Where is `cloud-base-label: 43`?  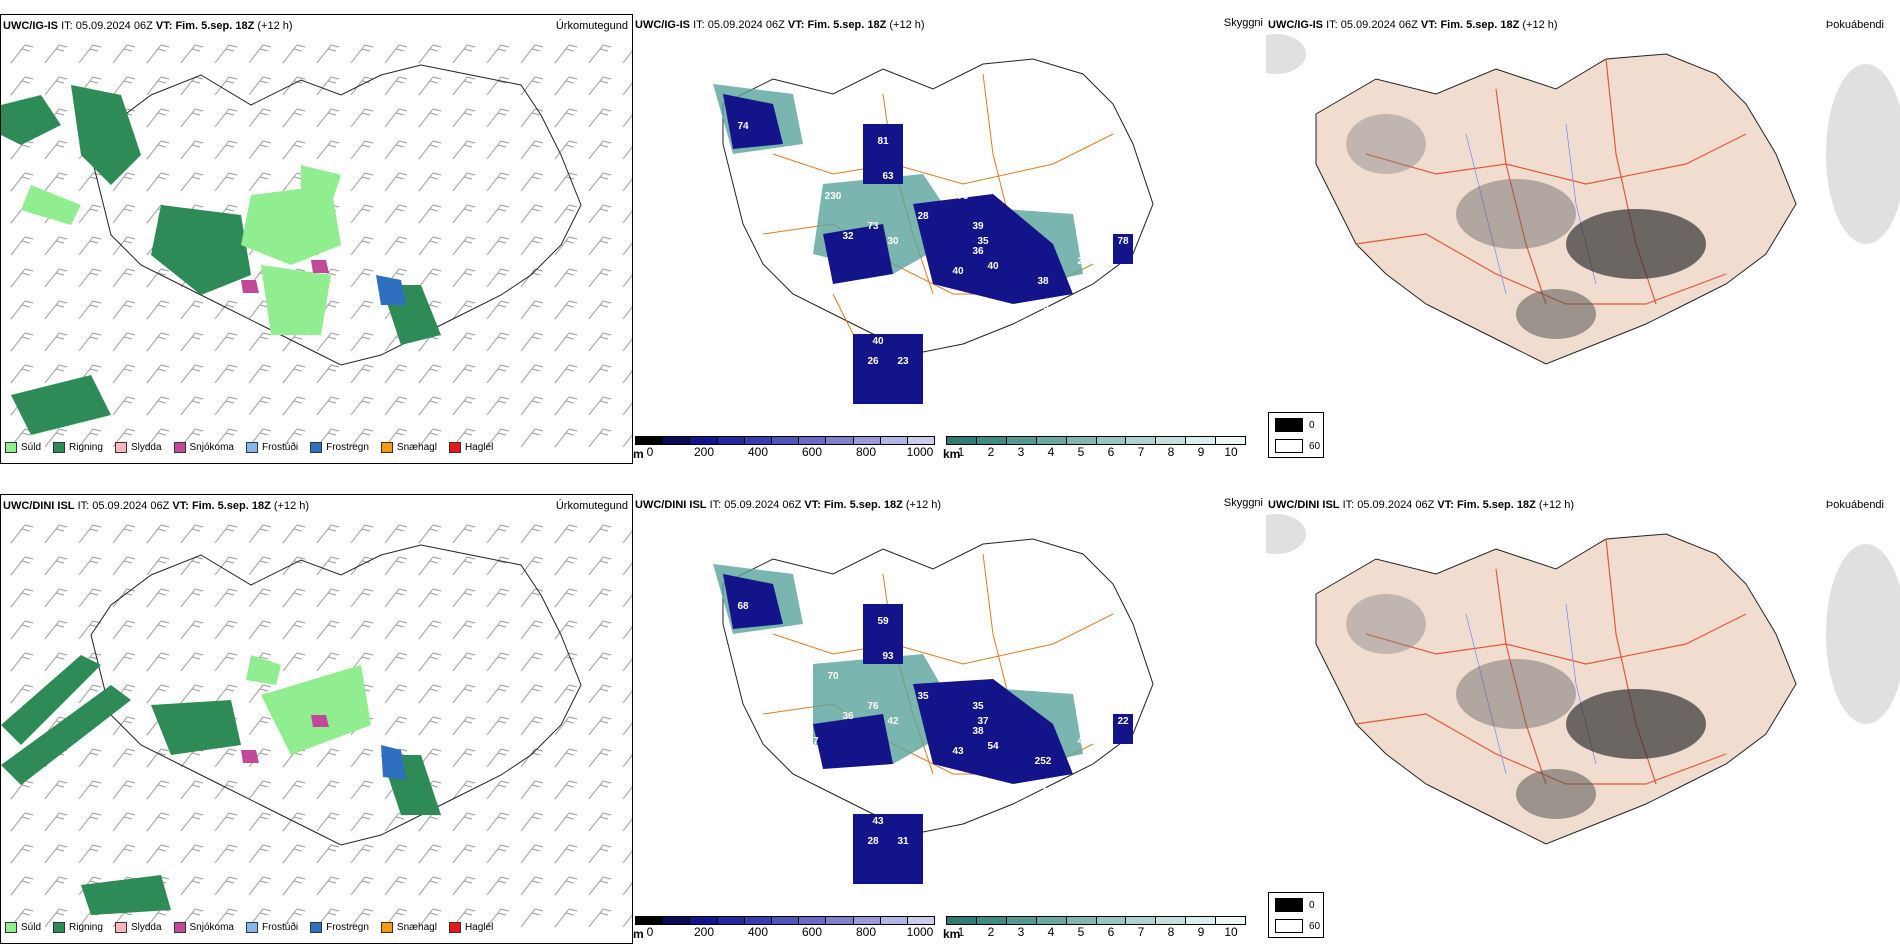
cloud-base-label: 43 is located at coordinates (958, 751).